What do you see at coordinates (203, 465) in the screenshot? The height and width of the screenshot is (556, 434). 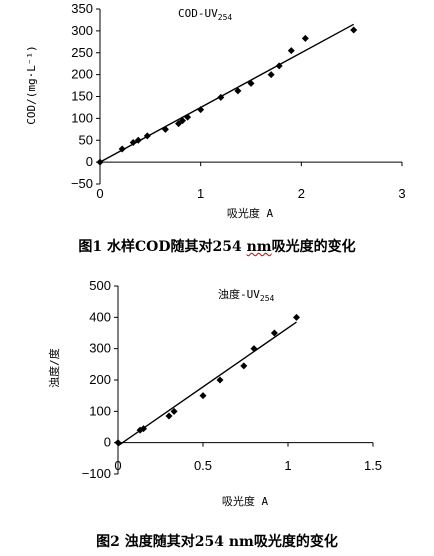 I see `turbidity-uv-x-tick-label: 0.5` at bounding box center [203, 465].